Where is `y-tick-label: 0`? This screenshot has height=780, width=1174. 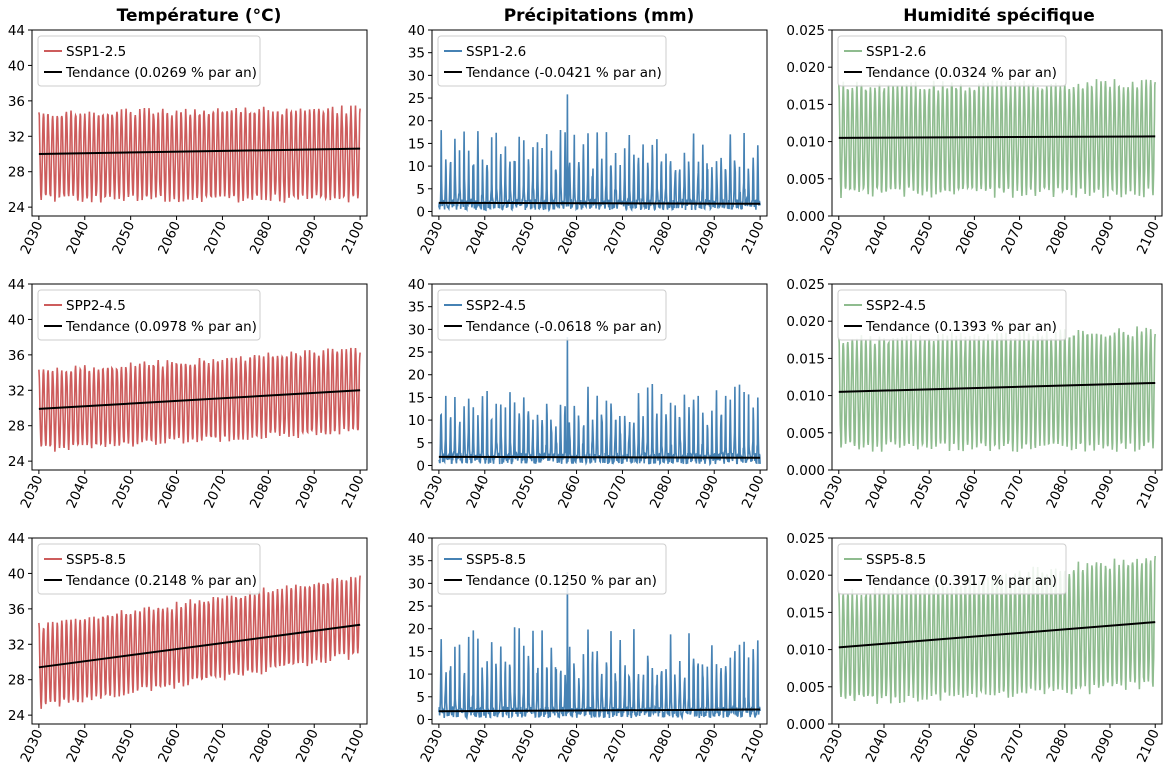 y-tick-label: 0 is located at coordinates (420, 212).